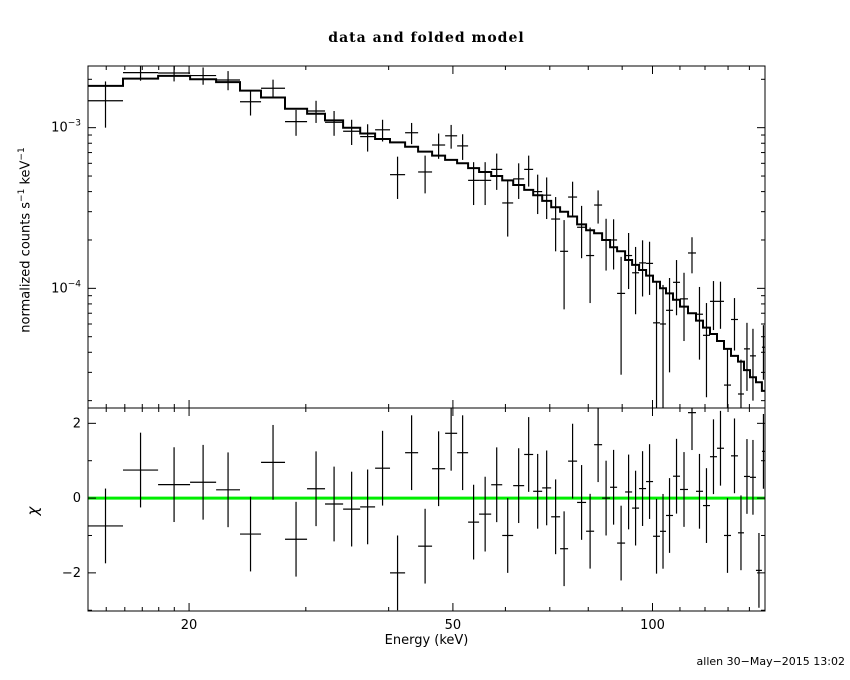  I want to click on y-tick-label: 10⁻⁴, so click(66, 287).